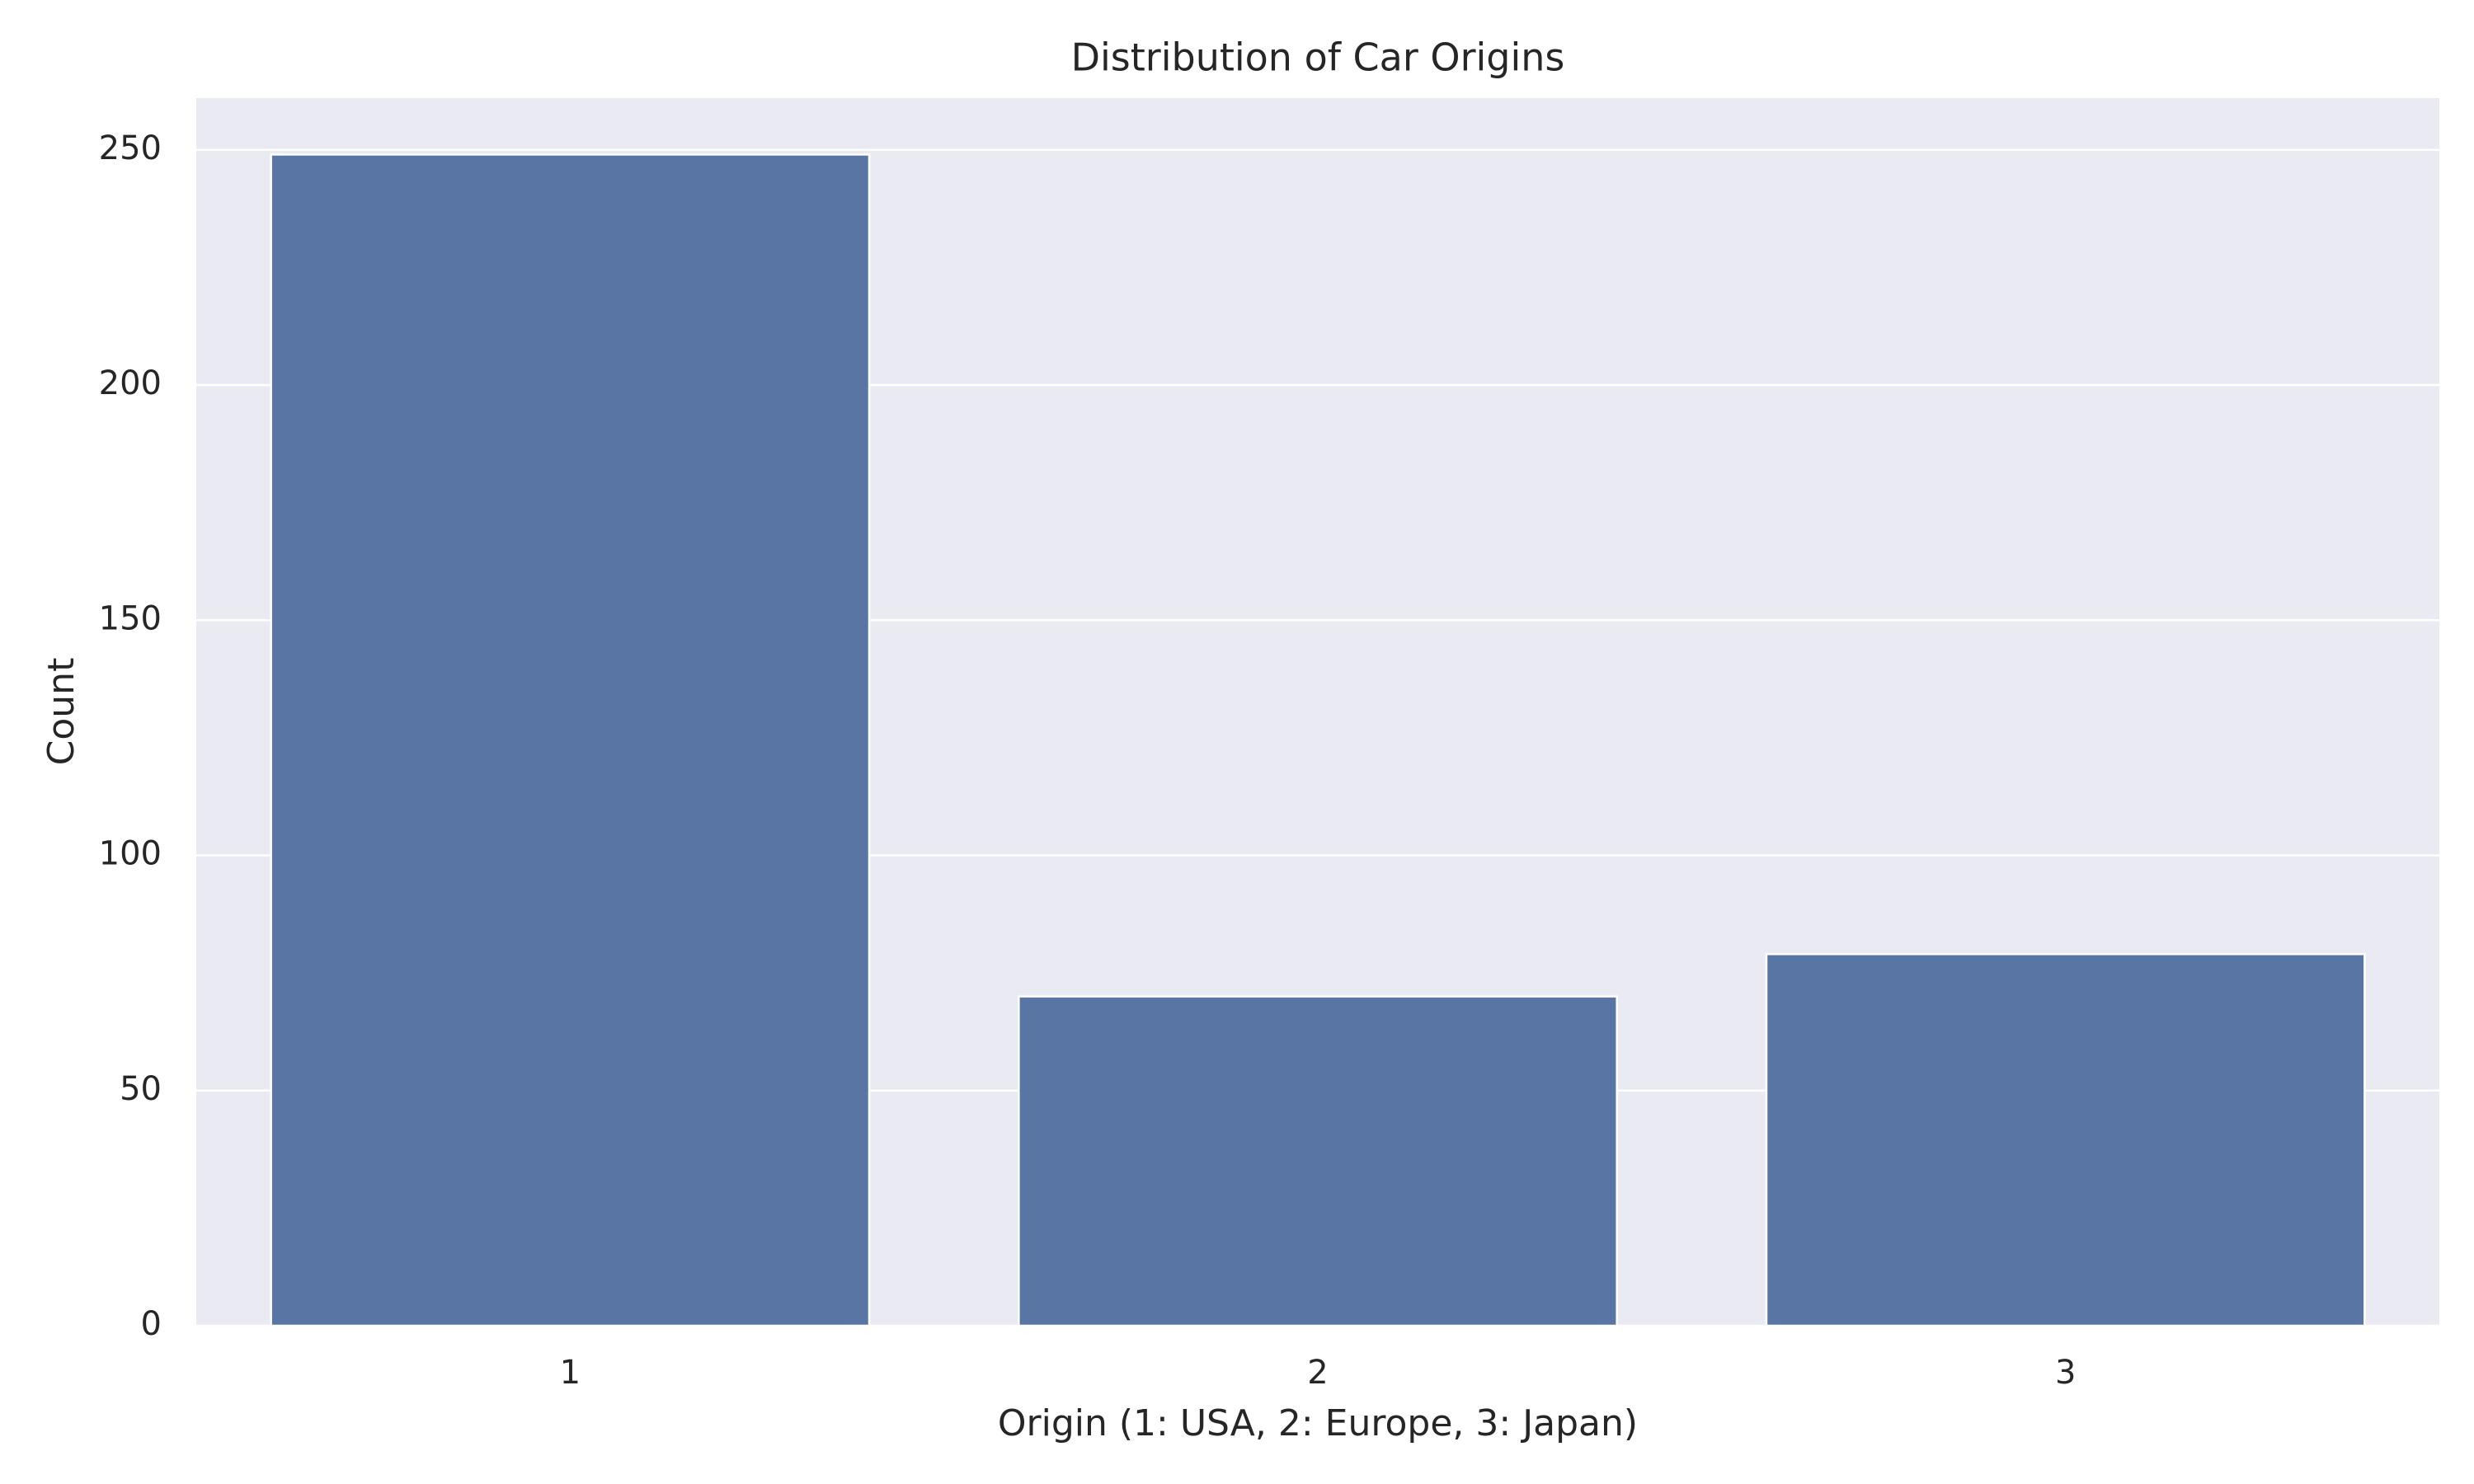 The image size is (2474, 1484). Describe the element at coordinates (1318, 58) in the screenshot. I see `chart-title: Distribution of Car Origins` at that location.